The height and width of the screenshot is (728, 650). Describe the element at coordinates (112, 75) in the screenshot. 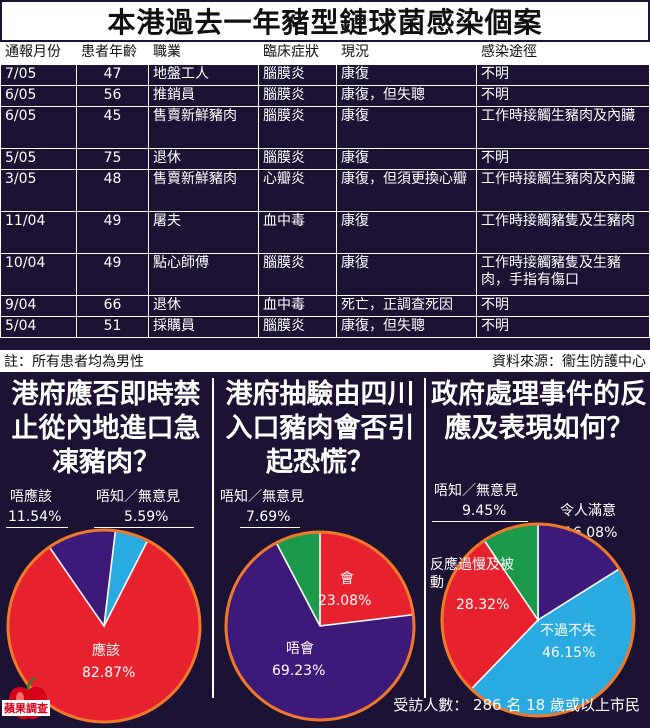

I see `cell-age: 47` at that location.